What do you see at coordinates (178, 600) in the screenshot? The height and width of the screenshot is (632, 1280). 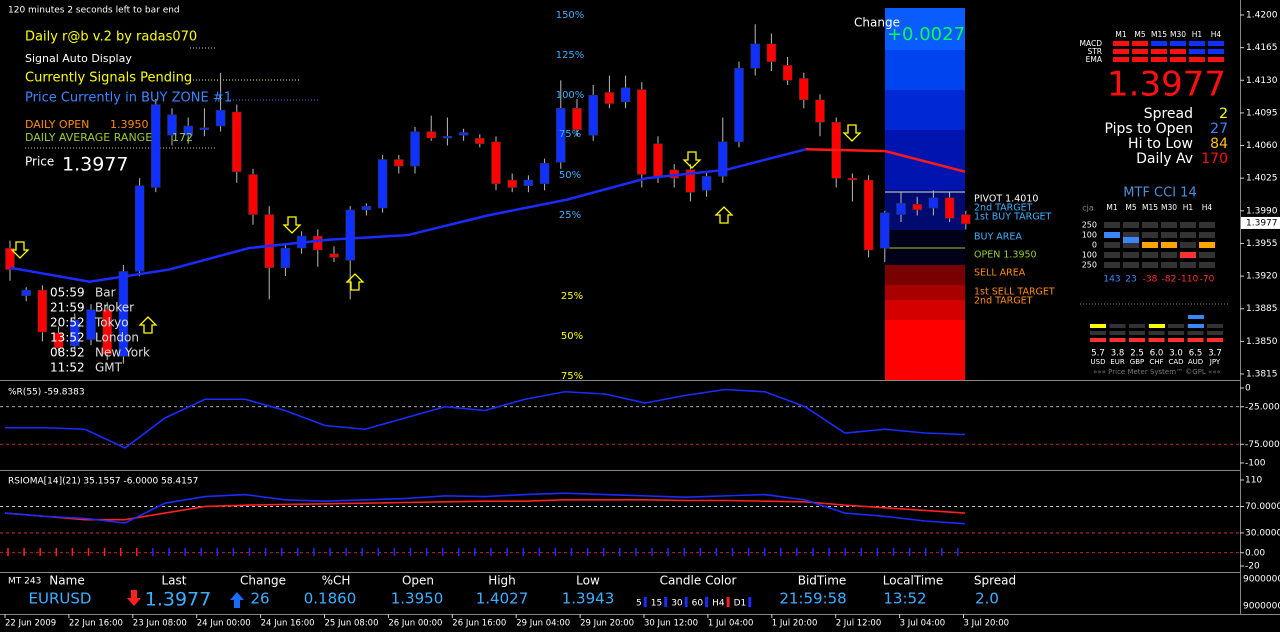 I see `ticker-value: 1.3977` at bounding box center [178, 600].